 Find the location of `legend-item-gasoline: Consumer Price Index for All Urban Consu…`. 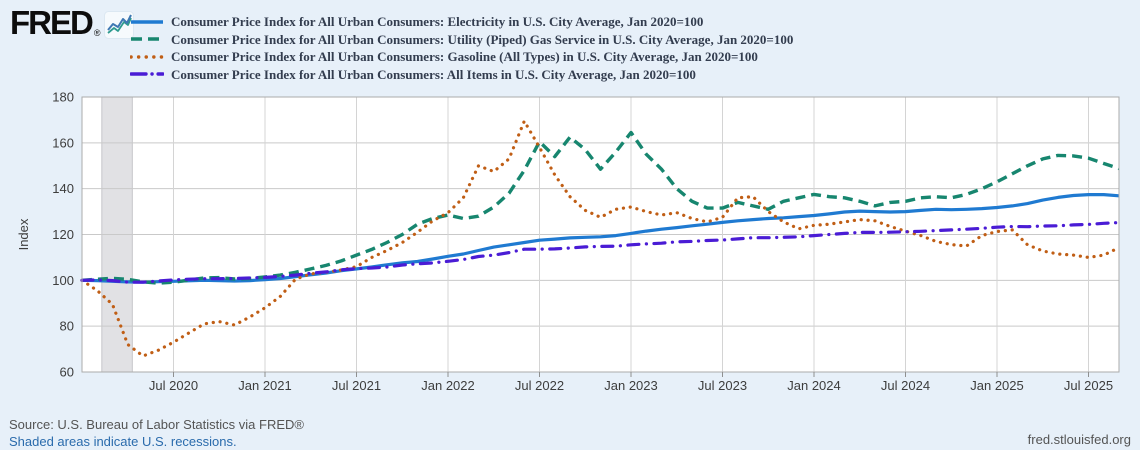

legend-item-gasoline: Consumer Price Index for All Urban Consu… is located at coordinates (461, 57).